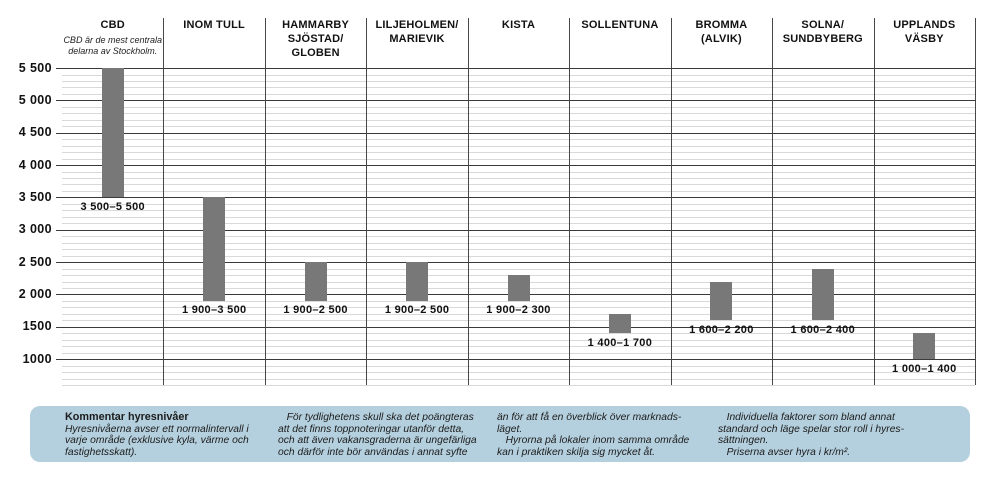 The width and height of the screenshot is (993, 484). What do you see at coordinates (35, 164) in the screenshot?
I see `y-axis-tick-label: 4 000` at bounding box center [35, 164].